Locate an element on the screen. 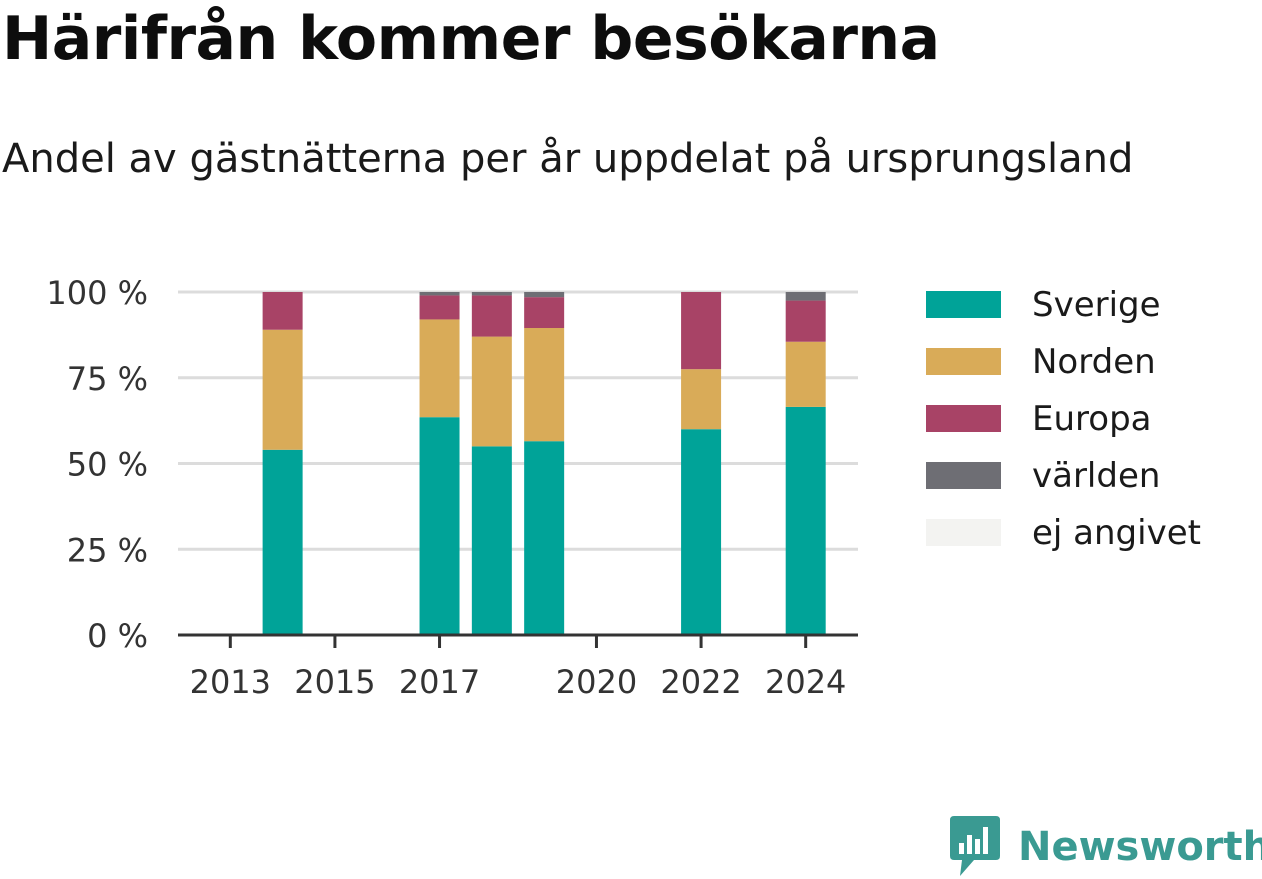  x-tick-label: 2024 is located at coordinates (805, 682).